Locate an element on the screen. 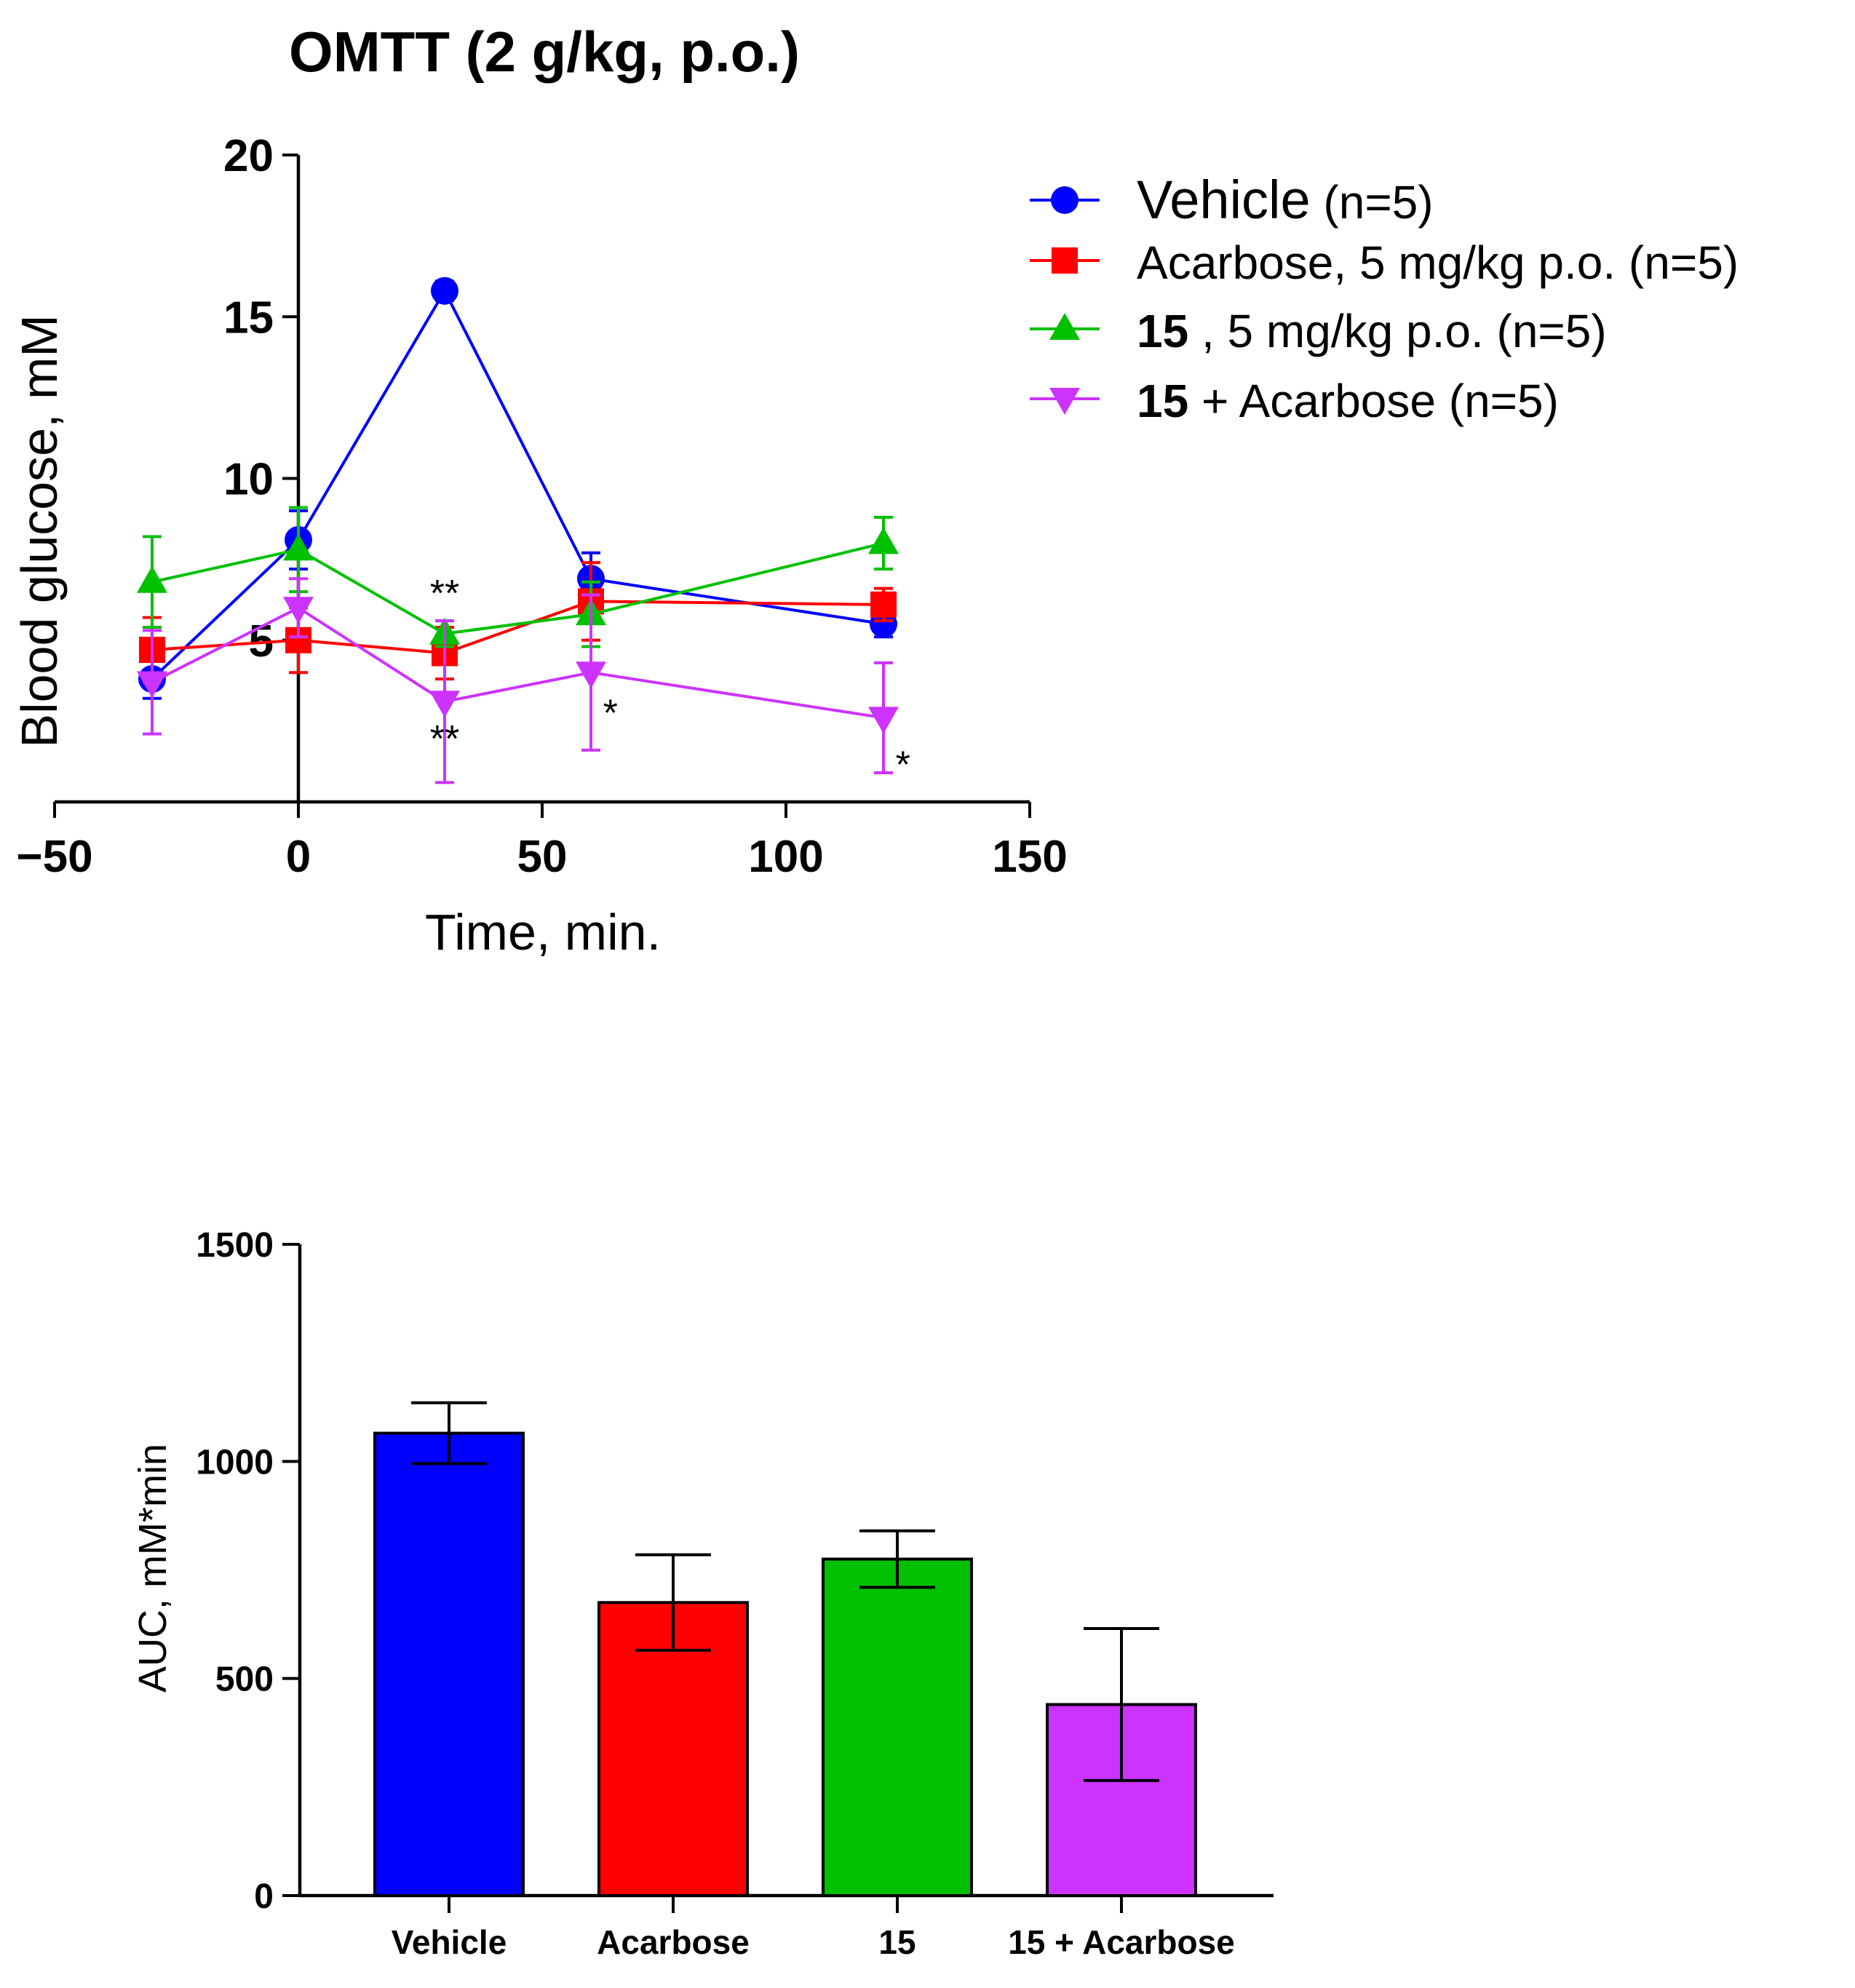  x-tick-label: 15 is located at coordinates (896, 1942).